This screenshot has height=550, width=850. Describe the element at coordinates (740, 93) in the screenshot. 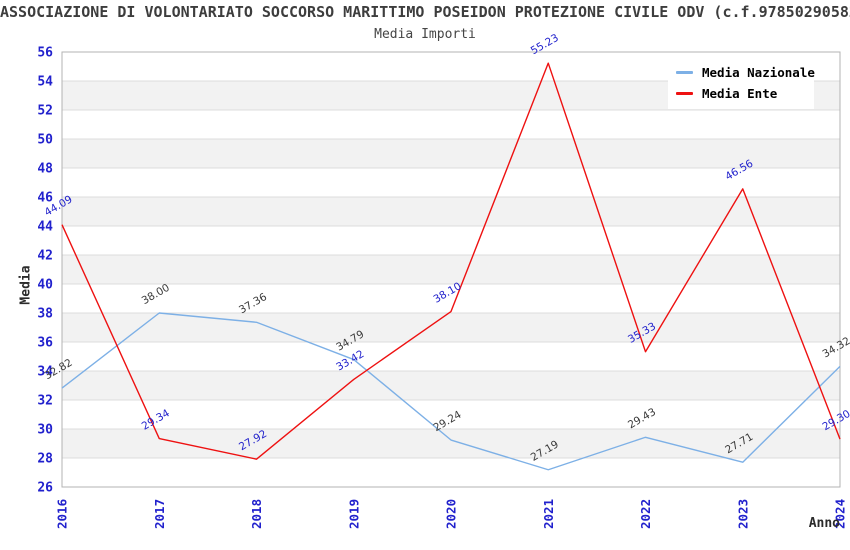

I see `legend-label-media-ente: Media Ente` at that location.